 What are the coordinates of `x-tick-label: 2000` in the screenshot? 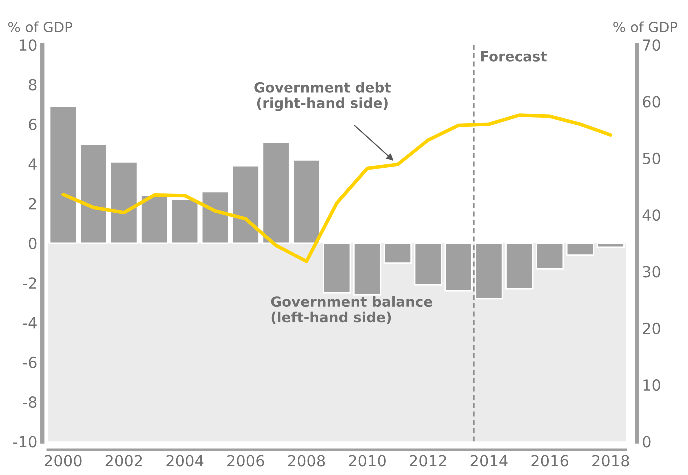 It's located at (63, 461).